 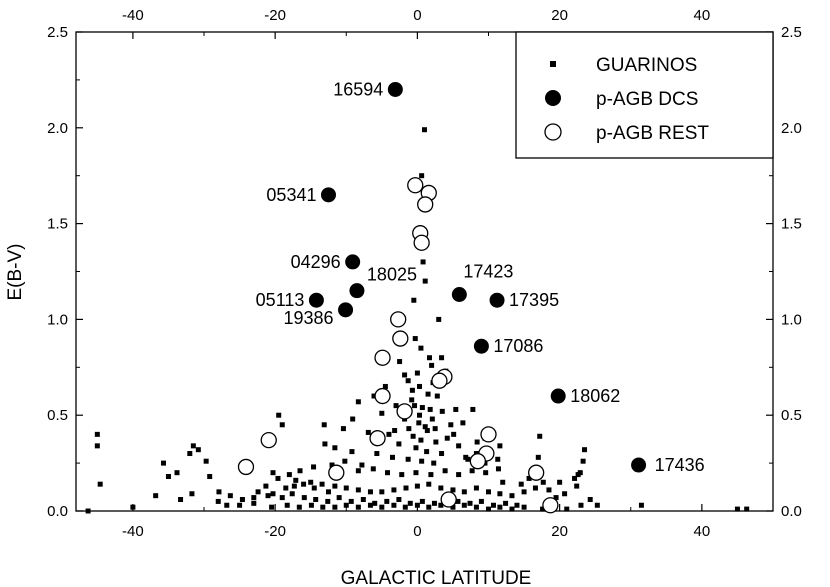 What do you see at coordinates (791, 319) in the screenshot?
I see `y-tick-label-right: 1.0` at bounding box center [791, 319].